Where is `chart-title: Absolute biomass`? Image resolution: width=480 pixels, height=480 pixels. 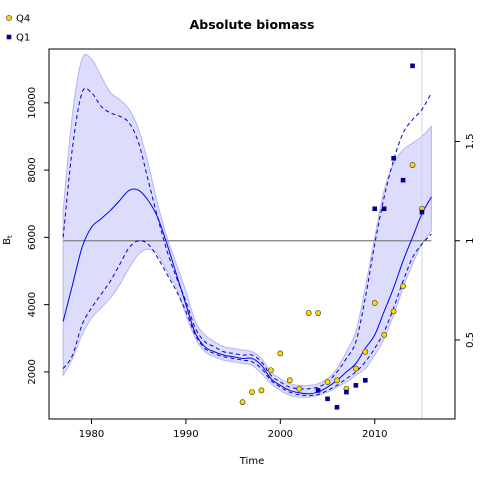 chart-title: Absolute biomass is located at coordinates (252, 24).